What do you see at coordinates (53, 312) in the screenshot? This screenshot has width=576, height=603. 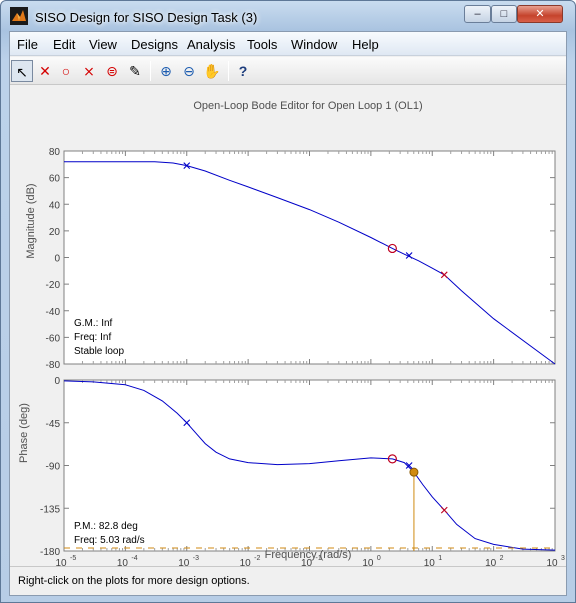 I see `magnitude-y-tick-label: -40` at bounding box center [53, 312].